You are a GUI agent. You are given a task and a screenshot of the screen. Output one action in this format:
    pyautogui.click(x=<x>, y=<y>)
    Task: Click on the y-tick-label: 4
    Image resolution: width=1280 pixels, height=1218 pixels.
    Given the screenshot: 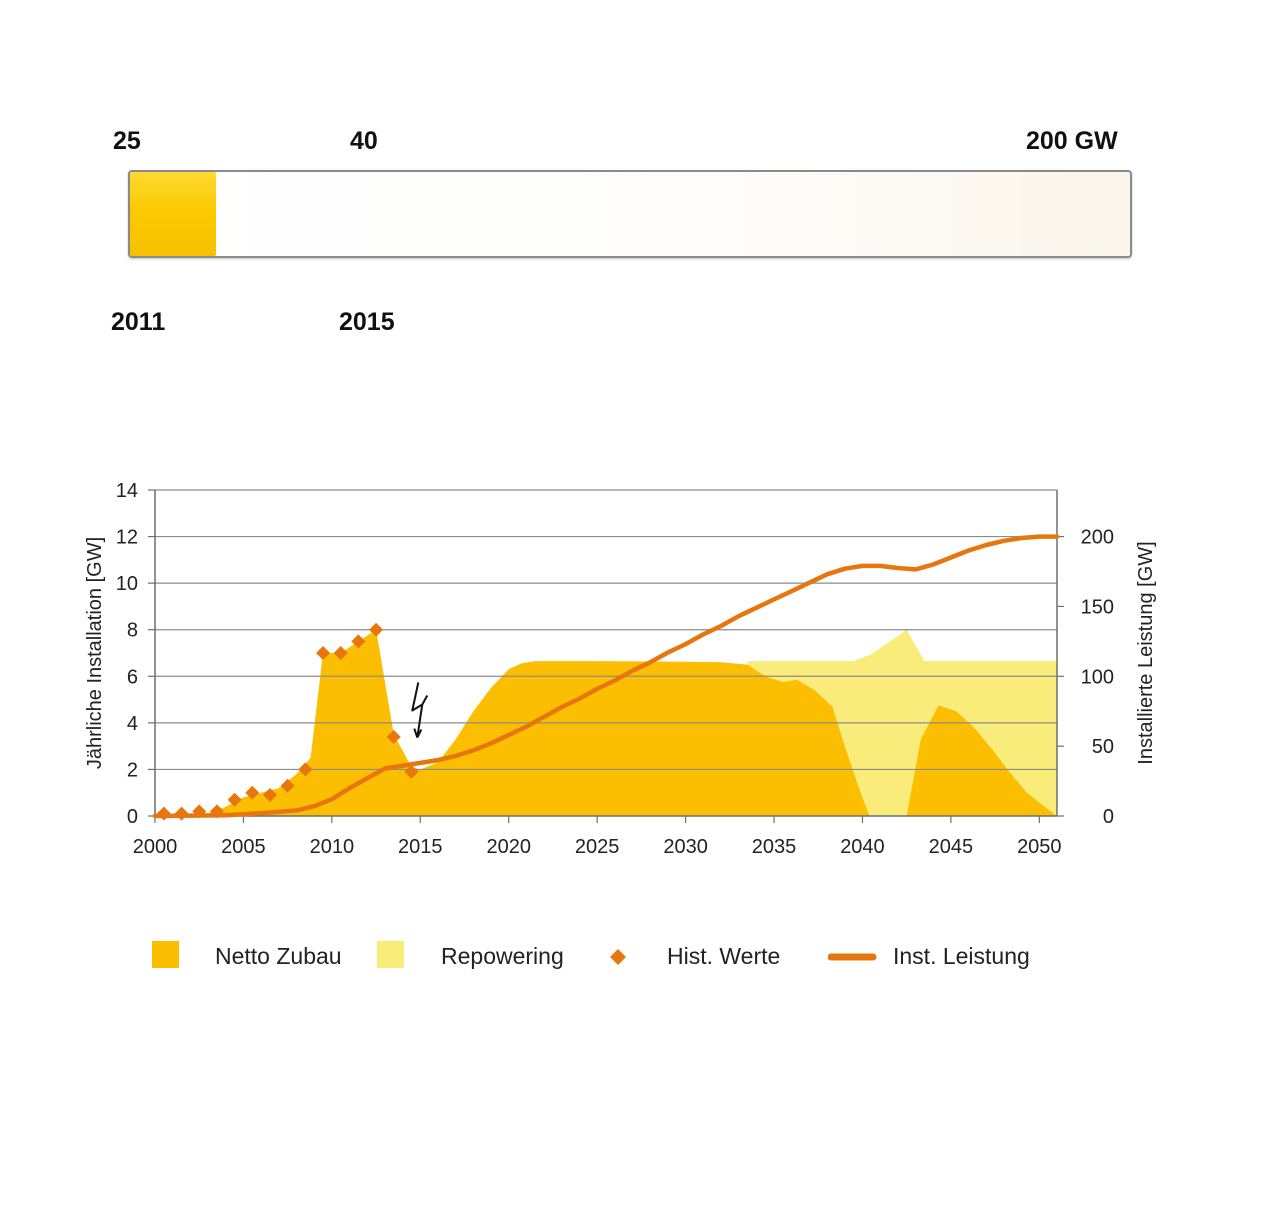 What is the action you would take?
    pyautogui.click(x=132, y=724)
    